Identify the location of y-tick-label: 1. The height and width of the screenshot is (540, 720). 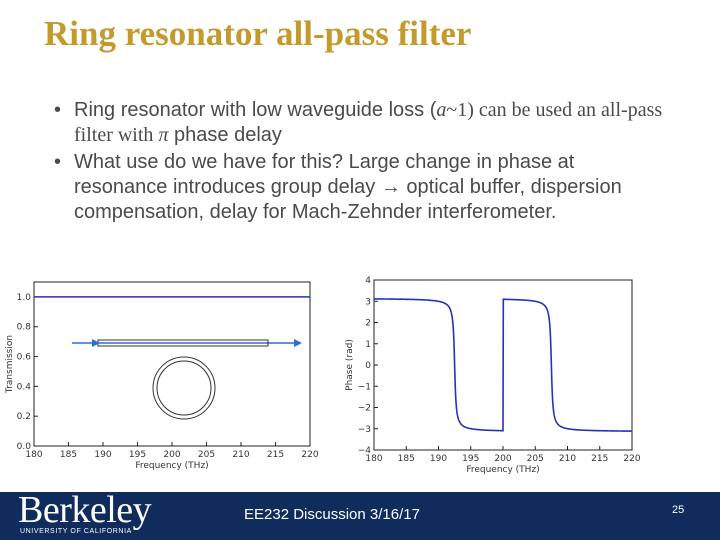
(368, 345).